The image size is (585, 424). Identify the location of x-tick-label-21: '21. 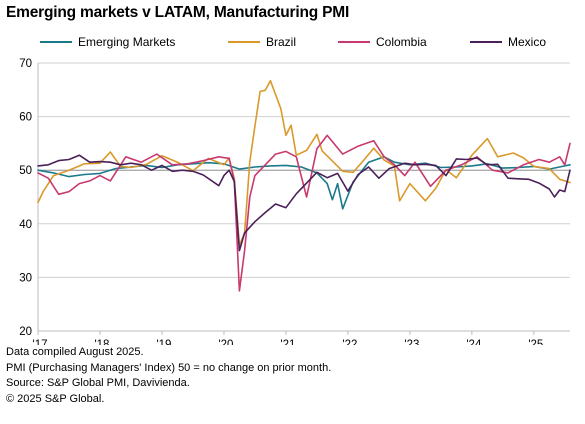
(287, 342).